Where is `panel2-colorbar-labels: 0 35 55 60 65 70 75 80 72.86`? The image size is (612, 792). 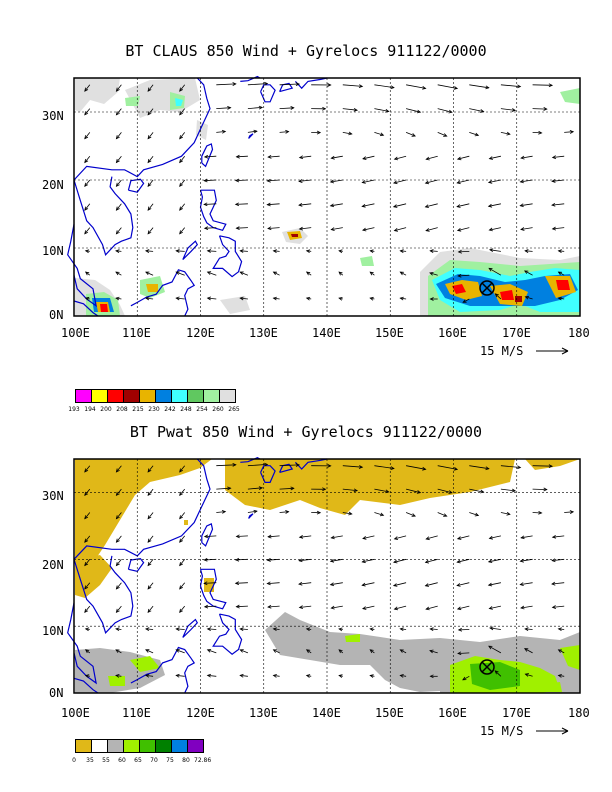 panel2-colorbar-labels: 0 35 55 60 65 70 75 80 72.86 is located at coordinates (139, 760).